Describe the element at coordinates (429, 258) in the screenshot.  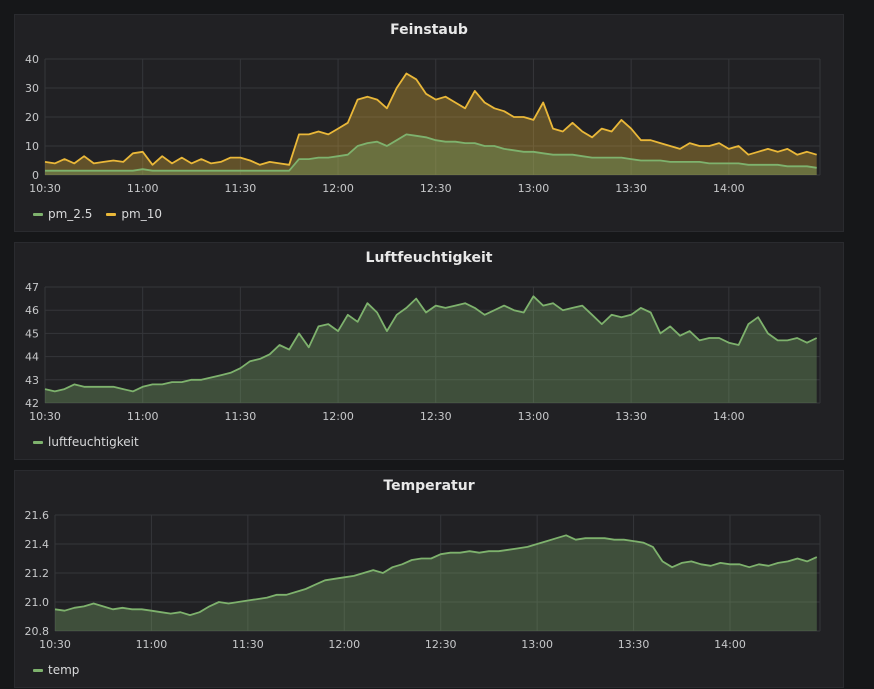
I see `panel-title: Luftfeuchtigkeit` at that location.